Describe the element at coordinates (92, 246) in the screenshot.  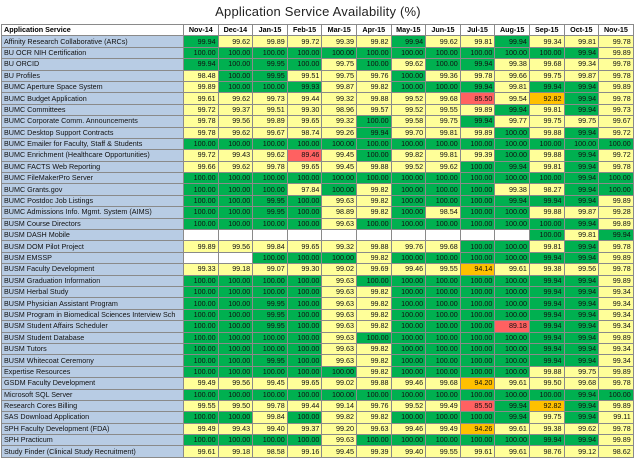
I see `service-name-cell: BUSM DOM Pilot Project` at that location.